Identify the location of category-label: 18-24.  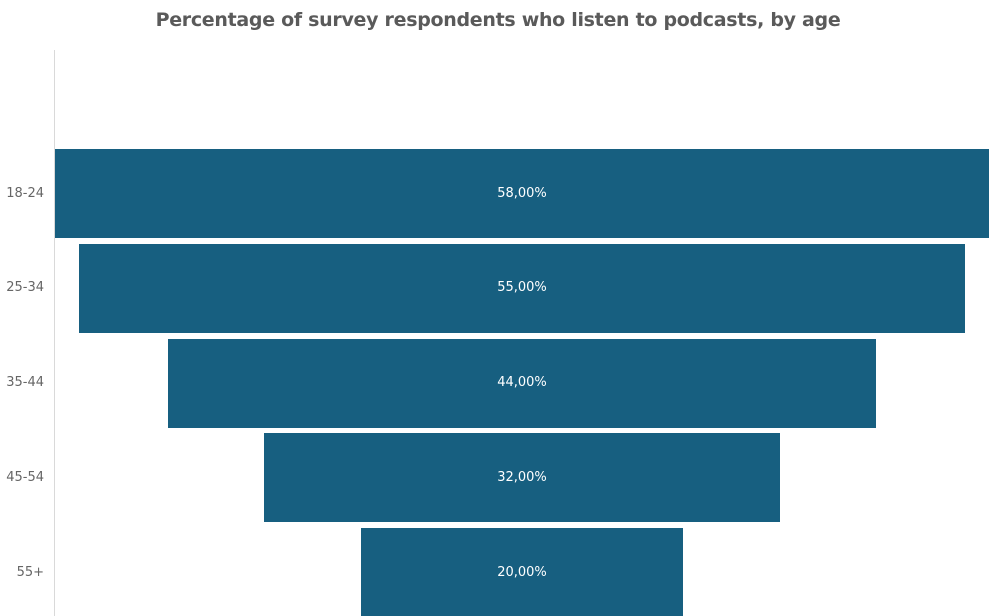
(25, 193).